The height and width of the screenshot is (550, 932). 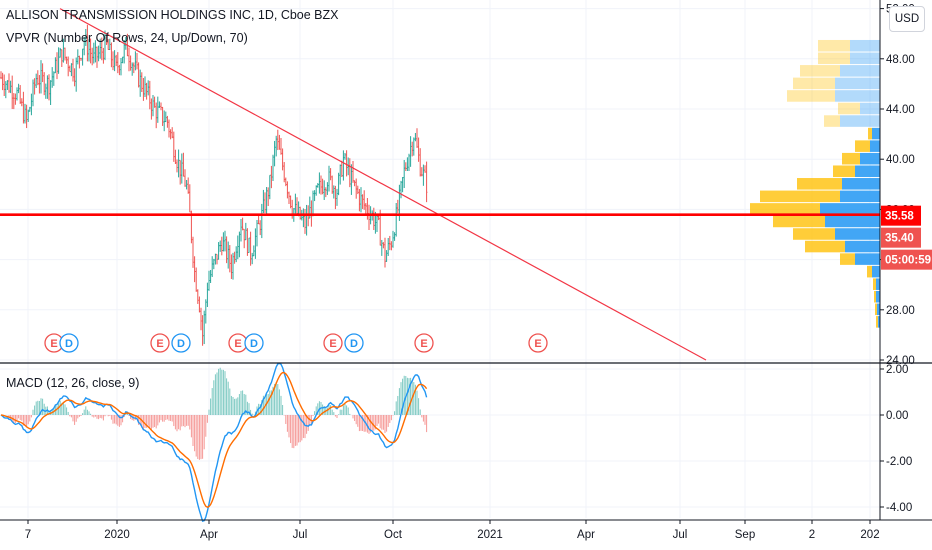 I want to click on time-tick-label: 2, so click(x=812, y=535).